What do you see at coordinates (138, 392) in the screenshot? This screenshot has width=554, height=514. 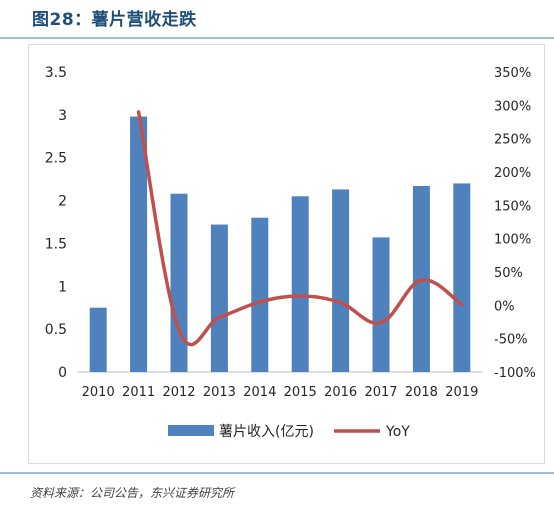 I see `x-tick-label: 2011` at bounding box center [138, 392].